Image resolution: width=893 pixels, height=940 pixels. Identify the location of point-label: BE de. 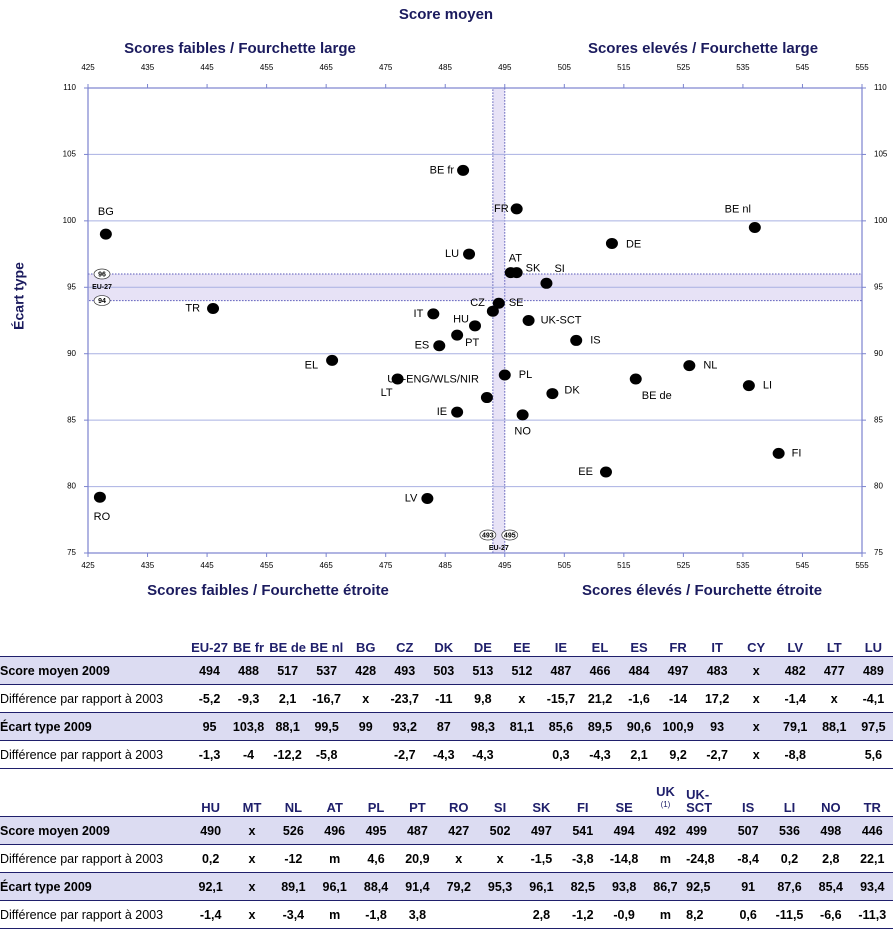
(657, 396).